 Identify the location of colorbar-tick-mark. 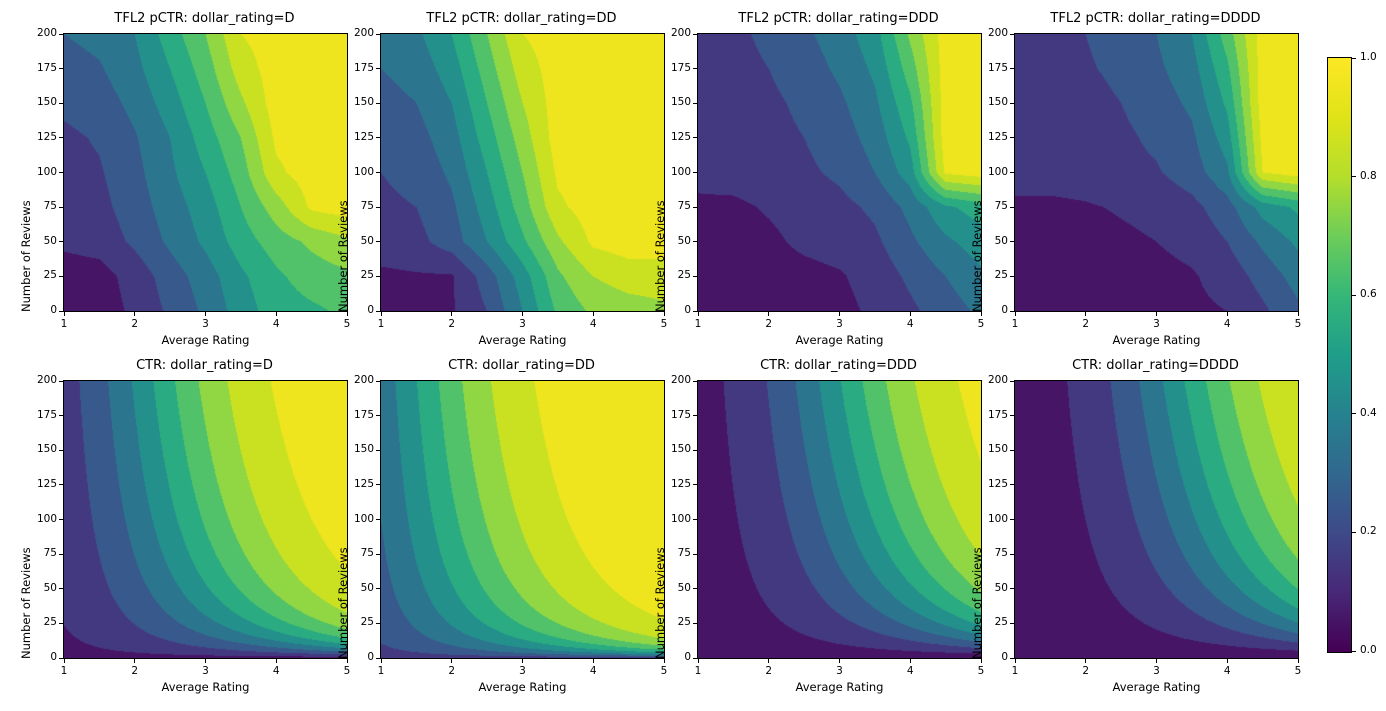
(1354, 651).